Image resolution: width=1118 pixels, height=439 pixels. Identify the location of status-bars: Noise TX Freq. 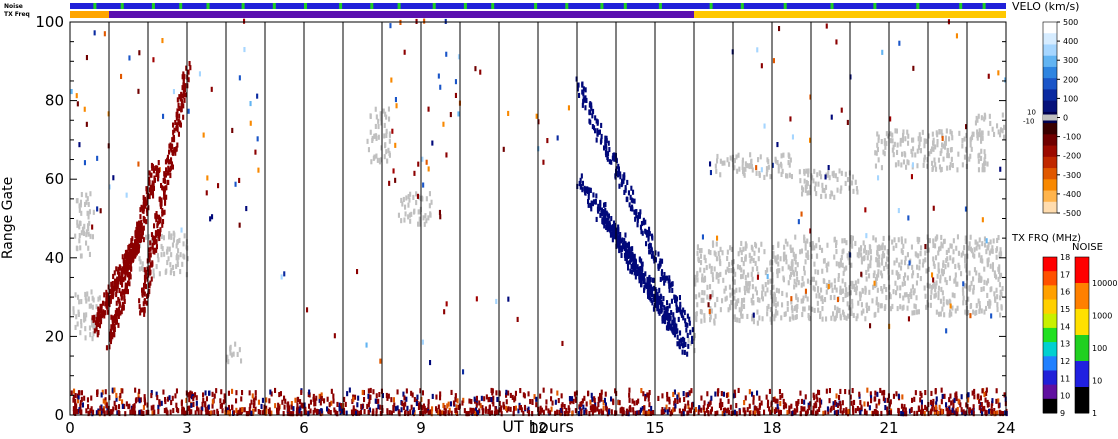
(505, 10).